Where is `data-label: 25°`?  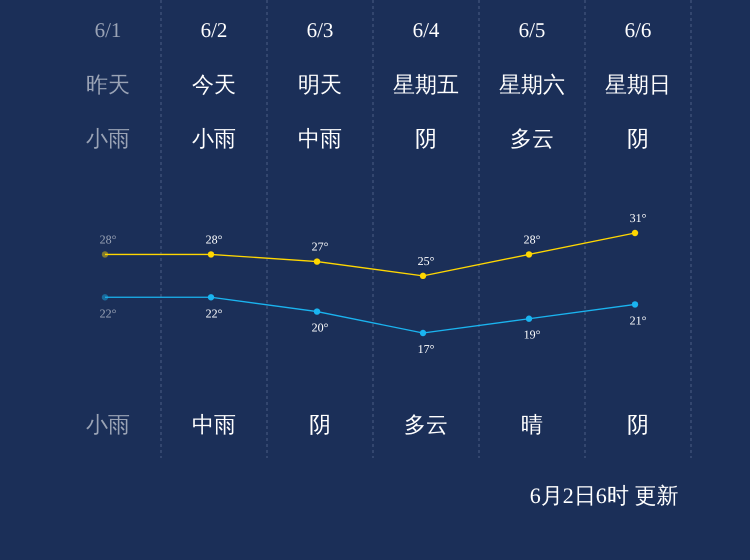
data-label: 25° is located at coordinates (426, 261).